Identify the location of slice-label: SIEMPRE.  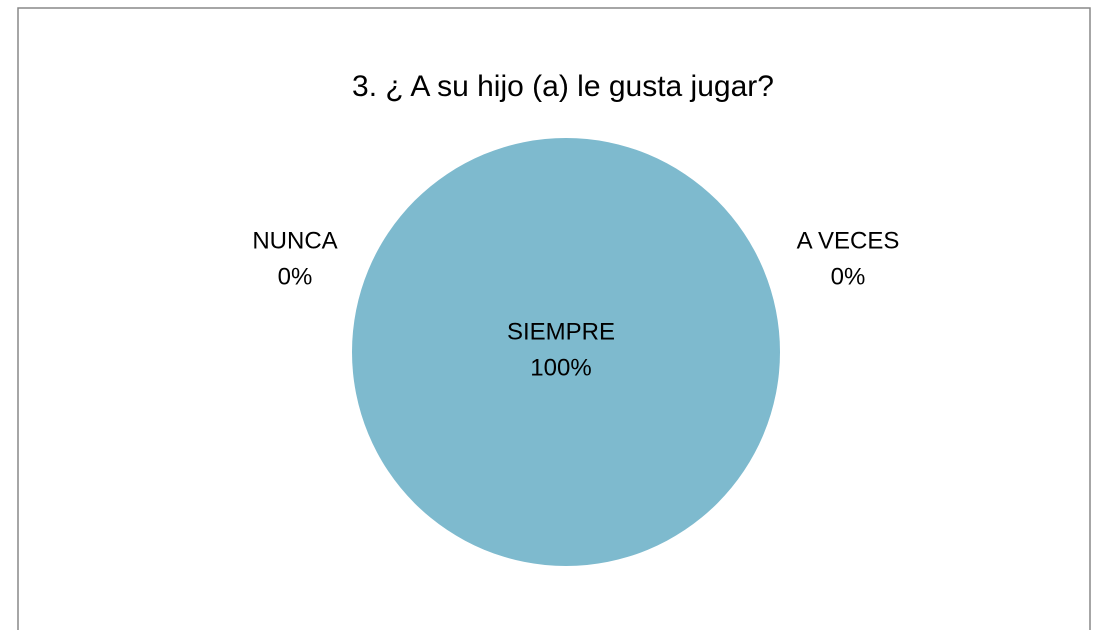
(561, 331).